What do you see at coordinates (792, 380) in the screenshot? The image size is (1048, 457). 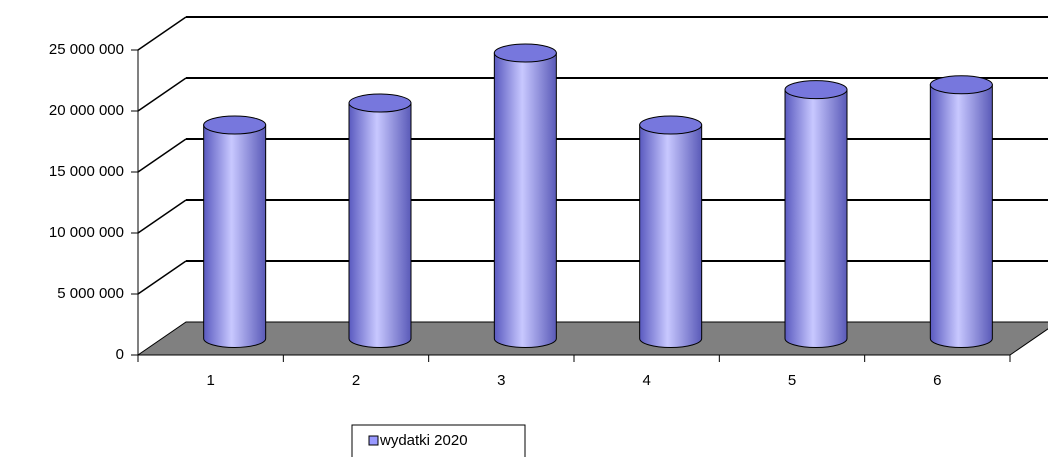 I see `x-tick-label: 5` at bounding box center [792, 380].